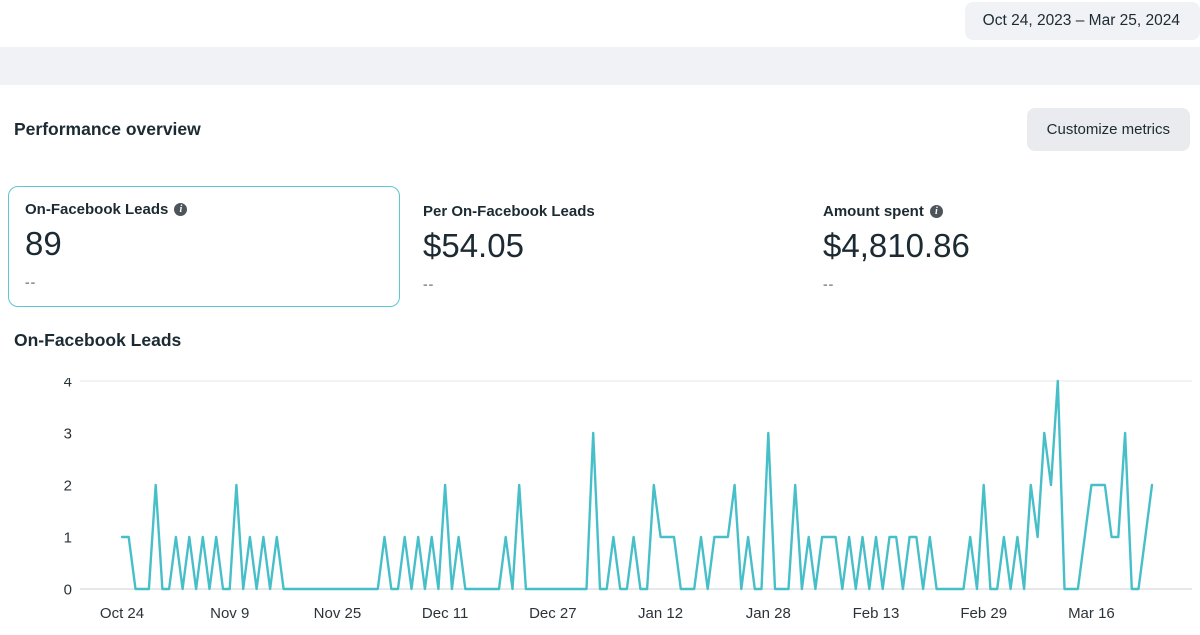 This screenshot has height=635, width=1200. Describe the element at coordinates (873, 211) in the screenshot. I see `metric-label-text: Amount spent` at that location.